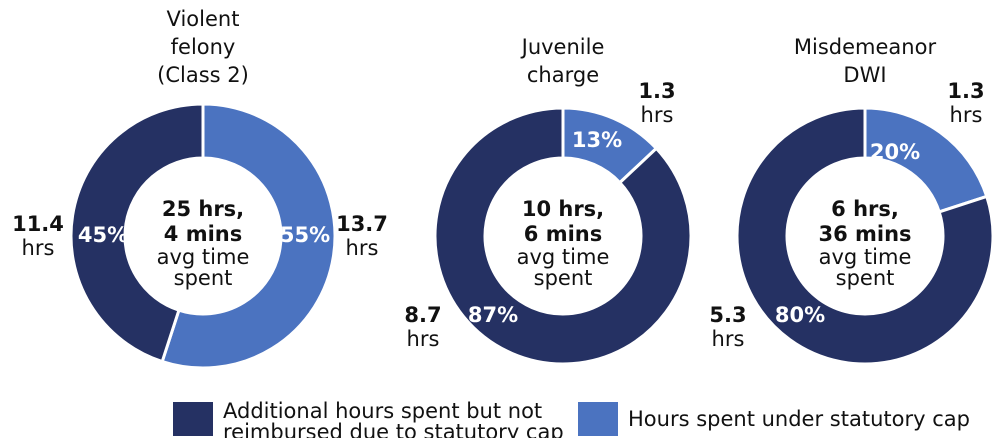  What do you see at coordinates (203, 75) in the screenshot?
I see `chart-title: (Class 2)` at bounding box center [203, 75].